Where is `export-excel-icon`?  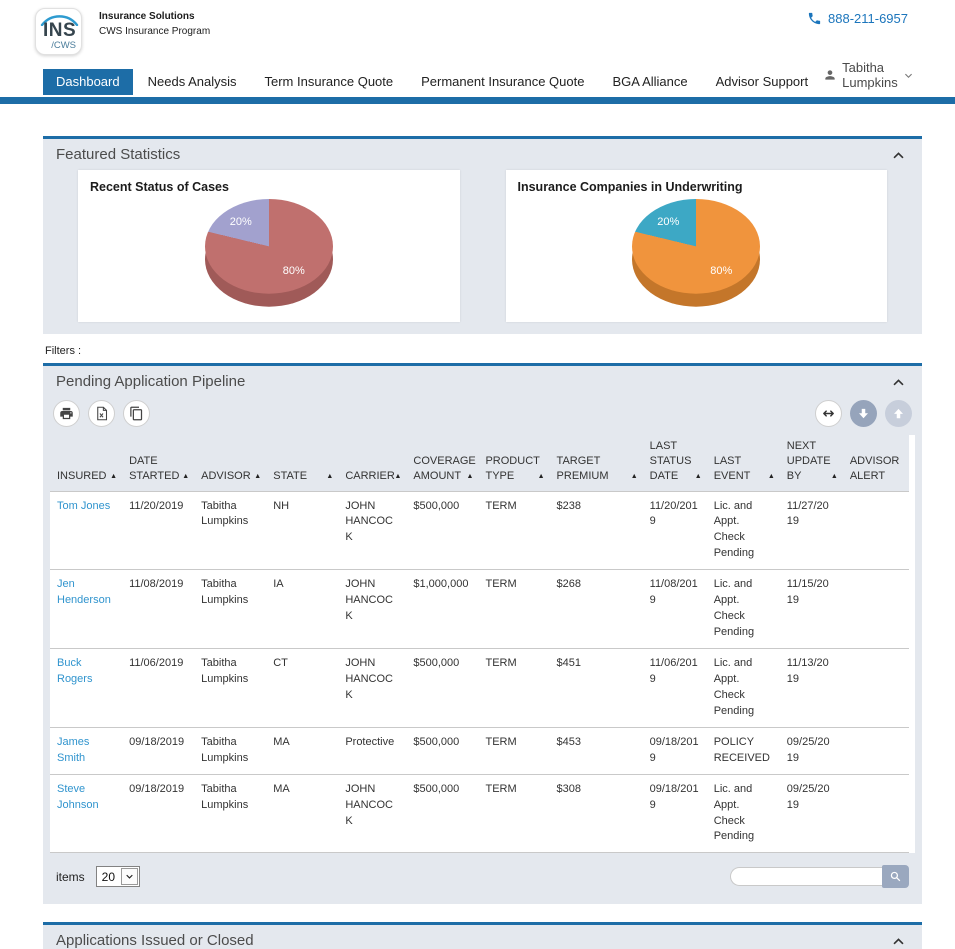 export-excel-icon is located at coordinates (102, 413).